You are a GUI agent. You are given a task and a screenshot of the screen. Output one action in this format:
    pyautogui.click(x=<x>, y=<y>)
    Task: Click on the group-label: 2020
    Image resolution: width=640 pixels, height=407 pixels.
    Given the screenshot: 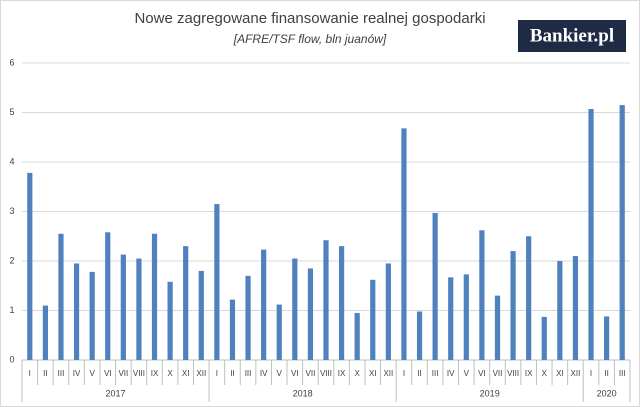 What is the action you would take?
    pyautogui.click(x=607, y=393)
    